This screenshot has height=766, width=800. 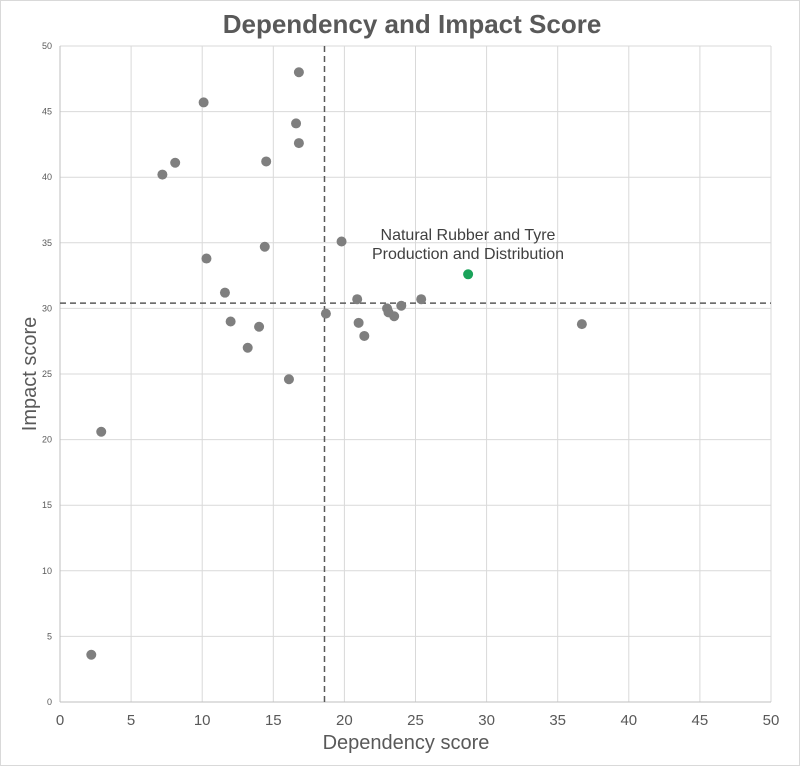 I want to click on chart-title: Dependency and Impact Score, so click(x=412, y=24).